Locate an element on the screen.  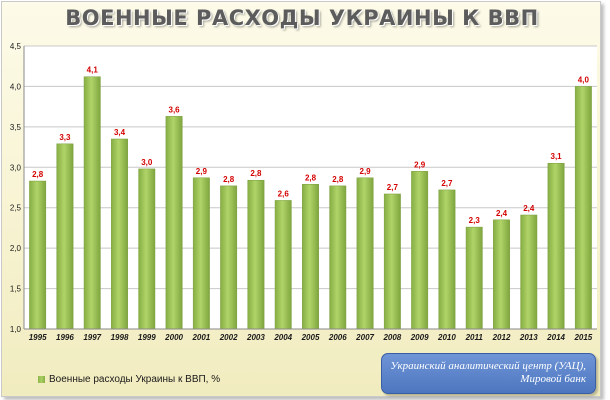
bar-2003 is located at coordinates (256, 254).